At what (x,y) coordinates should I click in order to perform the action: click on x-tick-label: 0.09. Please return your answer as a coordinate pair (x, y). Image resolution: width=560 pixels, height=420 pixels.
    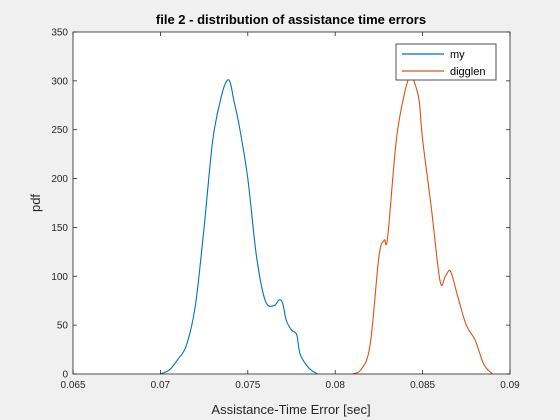
    Looking at the image, I should click on (510, 385).